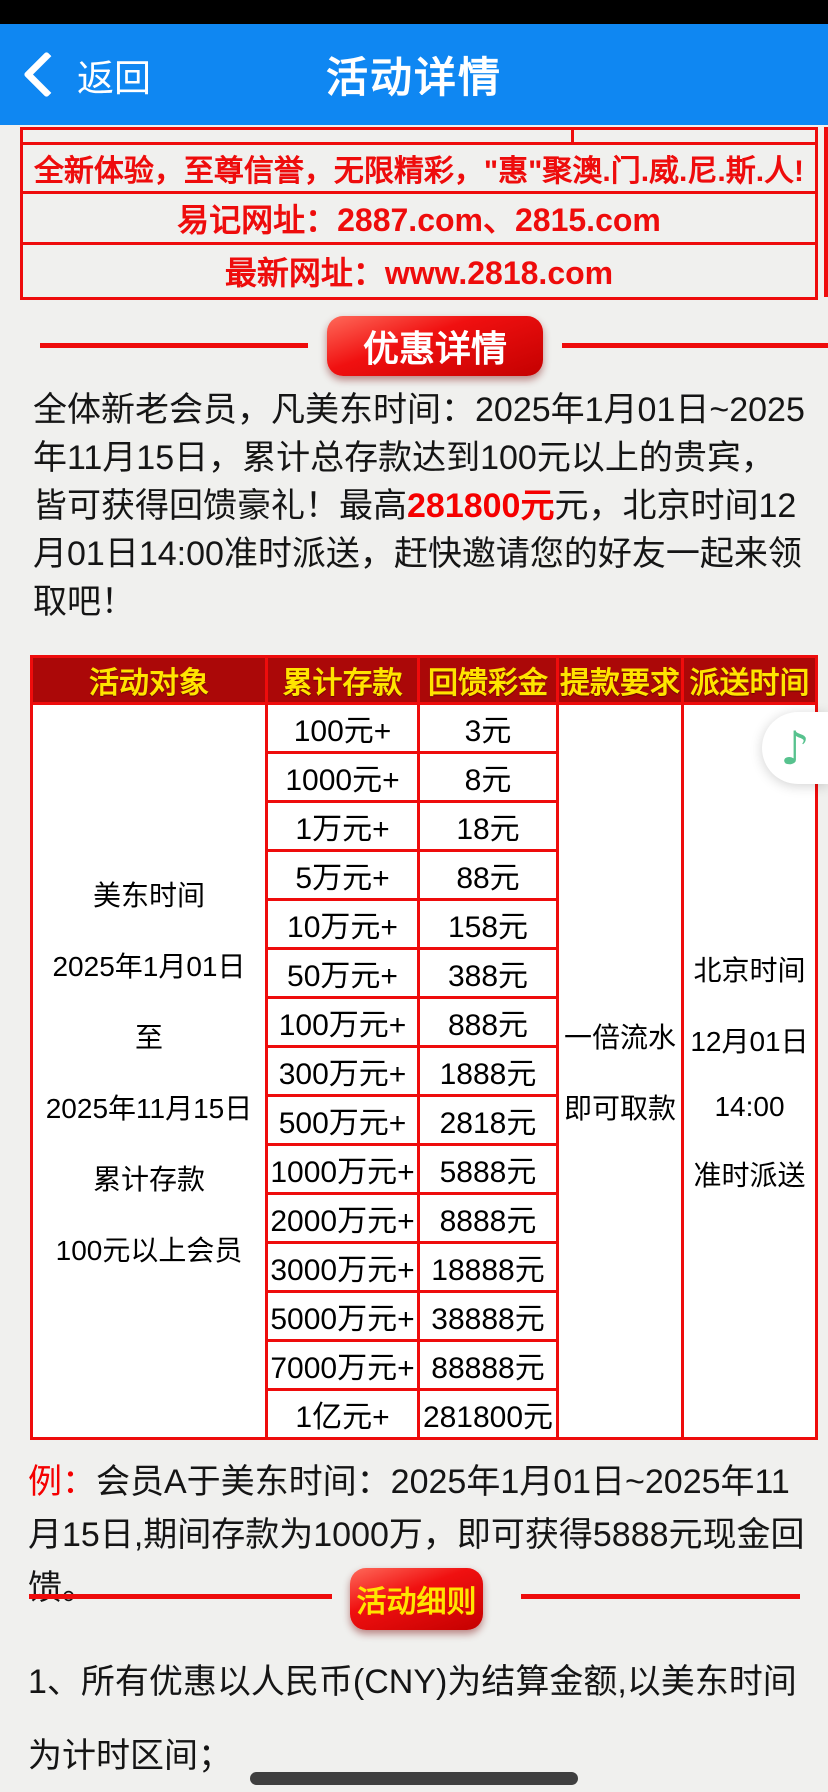  What do you see at coordinates (488, 1022) in the screenshot?
I see `bonus-cell: 888元` at bounding box center [488, 1022].